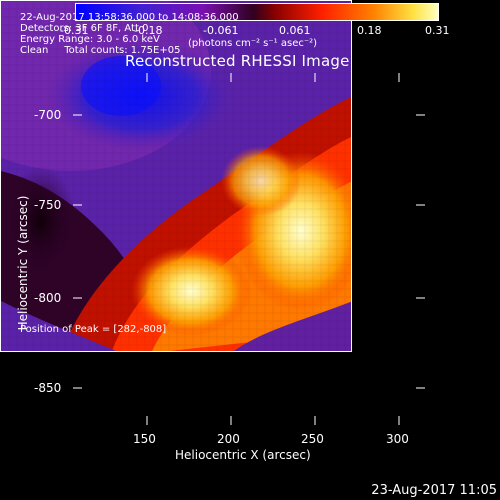  Describe the element at coordinates (253, 43) in the screenshot. I see `colorbar-unit-label: (photons cm⁻² s⁻¹ asec⁻²)` at that location.